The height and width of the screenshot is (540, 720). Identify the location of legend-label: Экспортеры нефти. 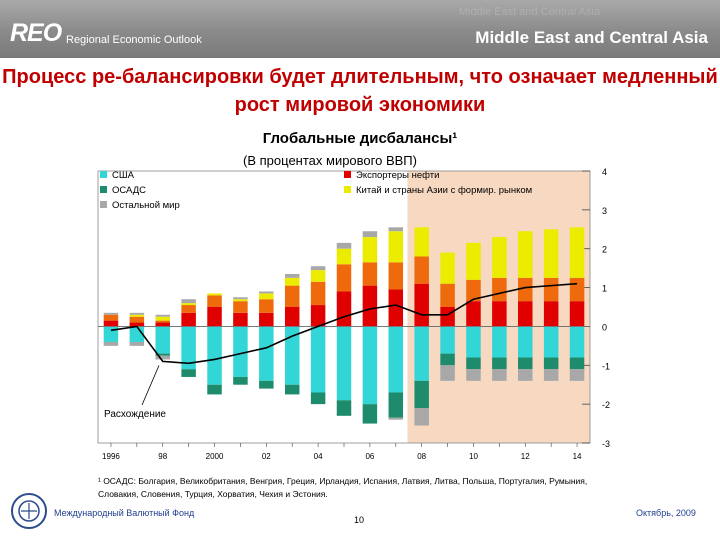
(397, 175).